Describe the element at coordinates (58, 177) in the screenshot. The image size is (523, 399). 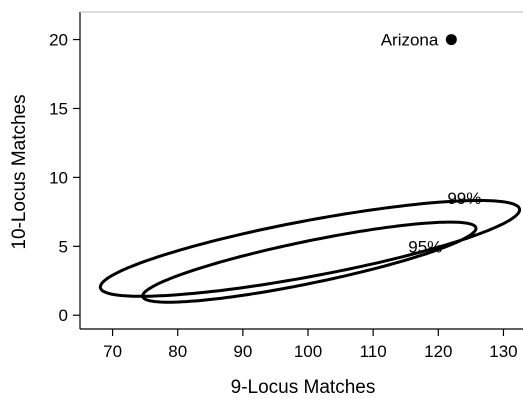
I see `y-tick-label: 10` at that location.